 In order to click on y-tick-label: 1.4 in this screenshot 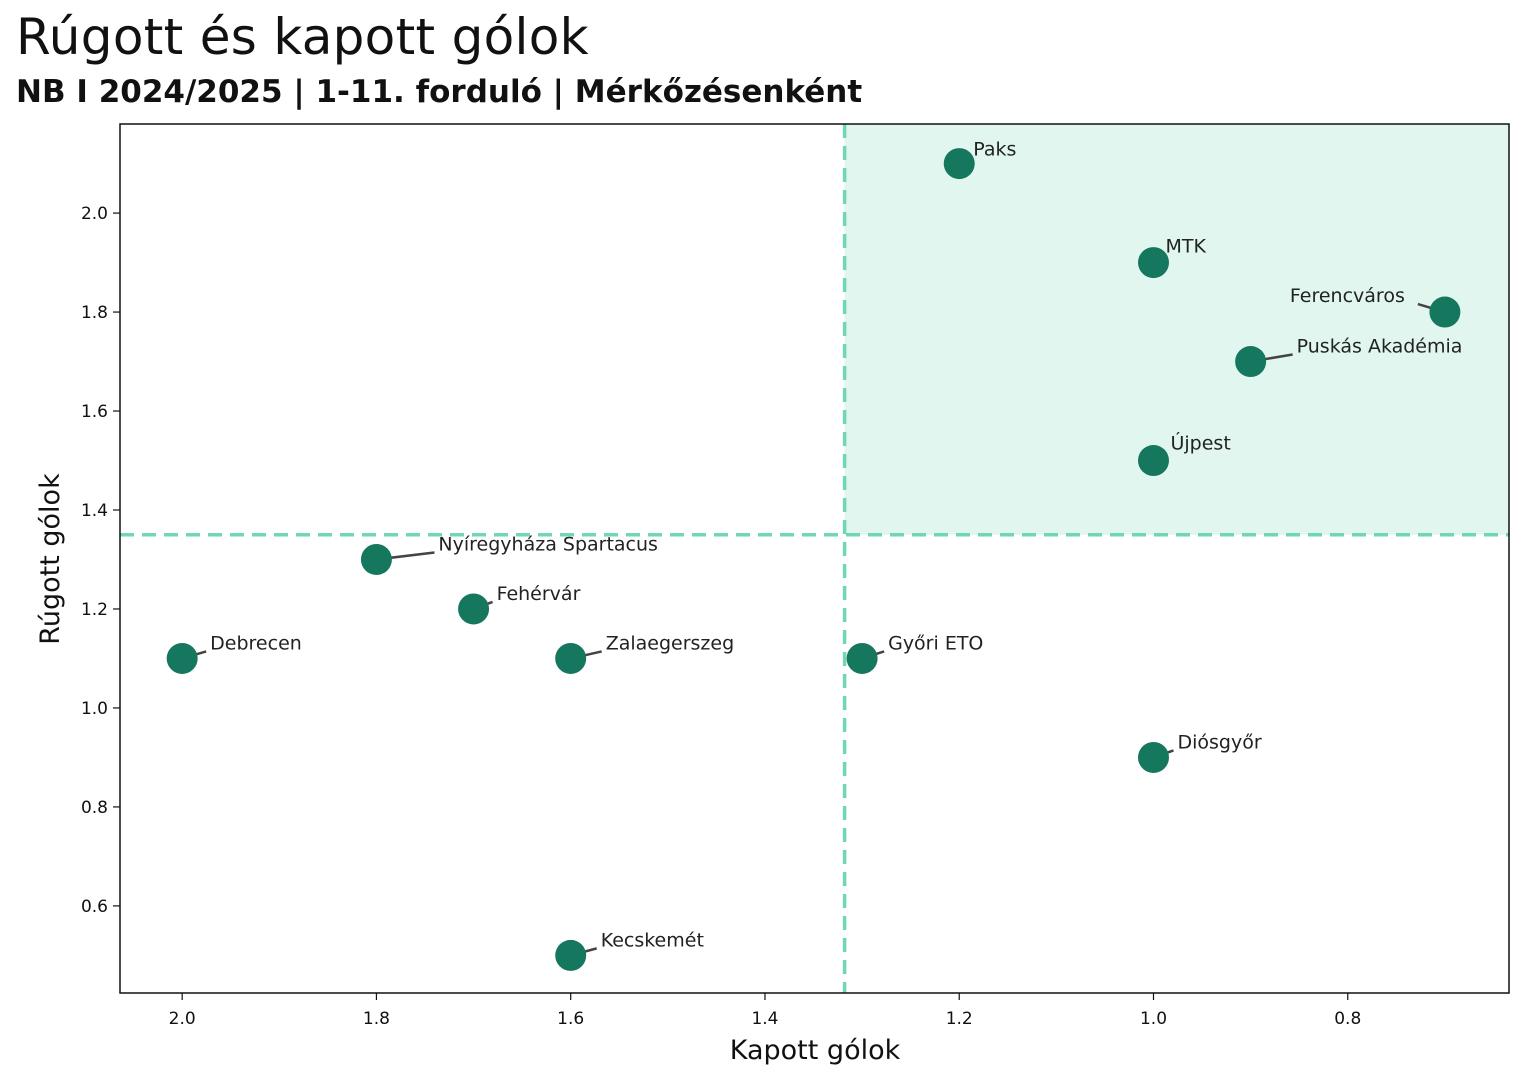, I will do `click(94, 511)`.